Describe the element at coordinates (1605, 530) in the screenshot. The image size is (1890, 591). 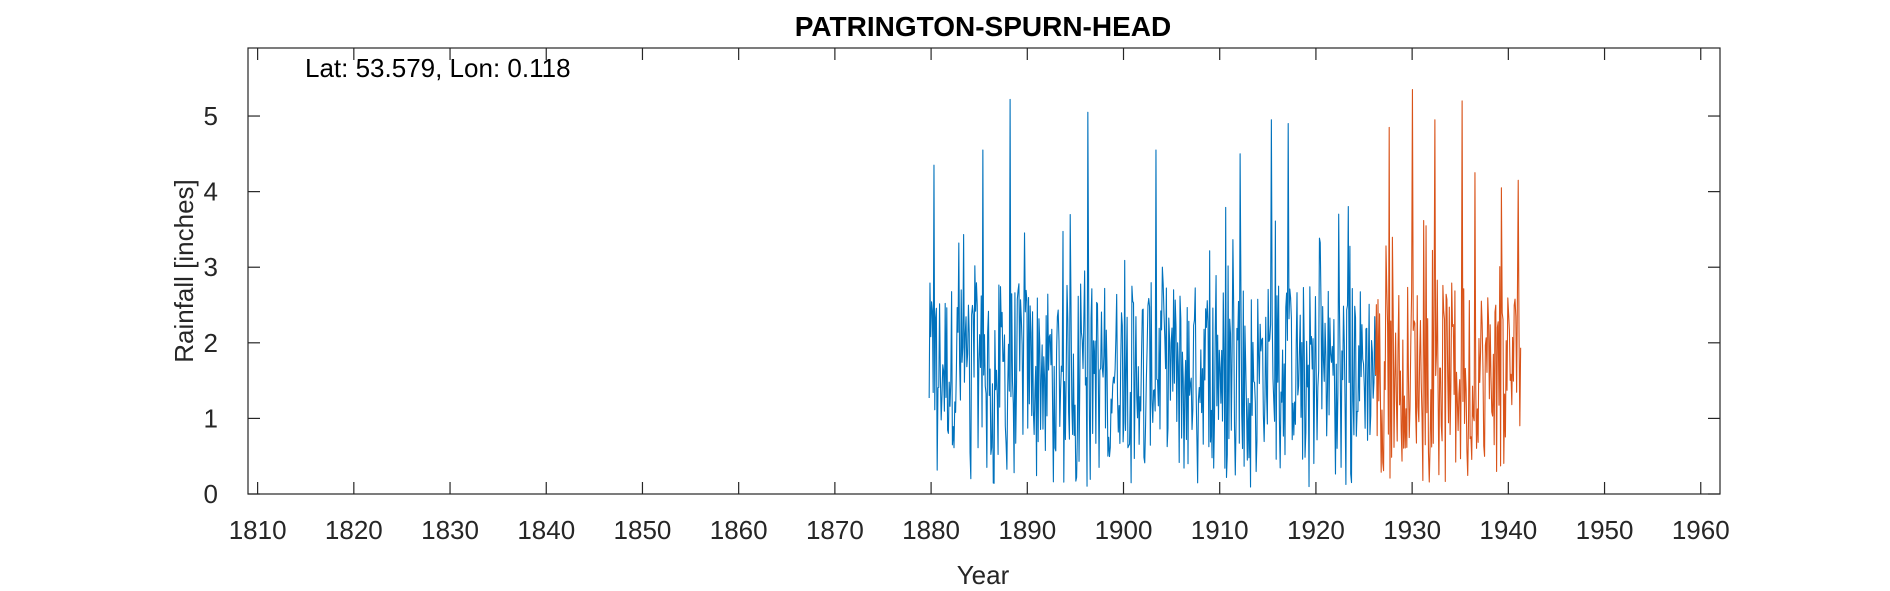
I see `x-tick-label: 1950` at that location.